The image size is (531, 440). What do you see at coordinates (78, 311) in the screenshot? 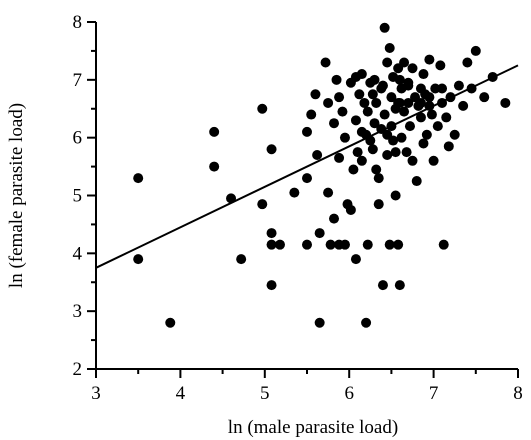
I see `y-tick-label: 3` at bounding box center [78, 311].